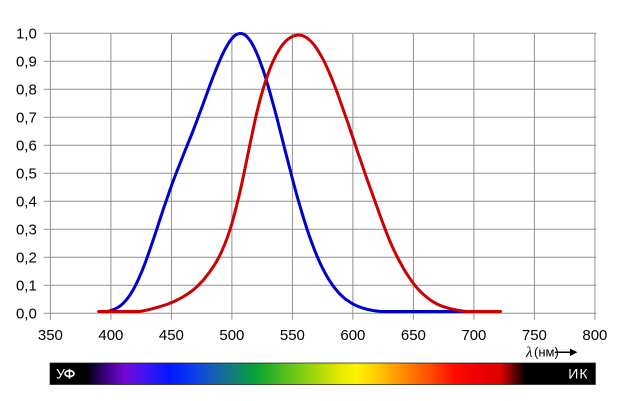 The width and height of the screenshot is (624, 401). I want to click on svg-text: 400, so click(110, 335).